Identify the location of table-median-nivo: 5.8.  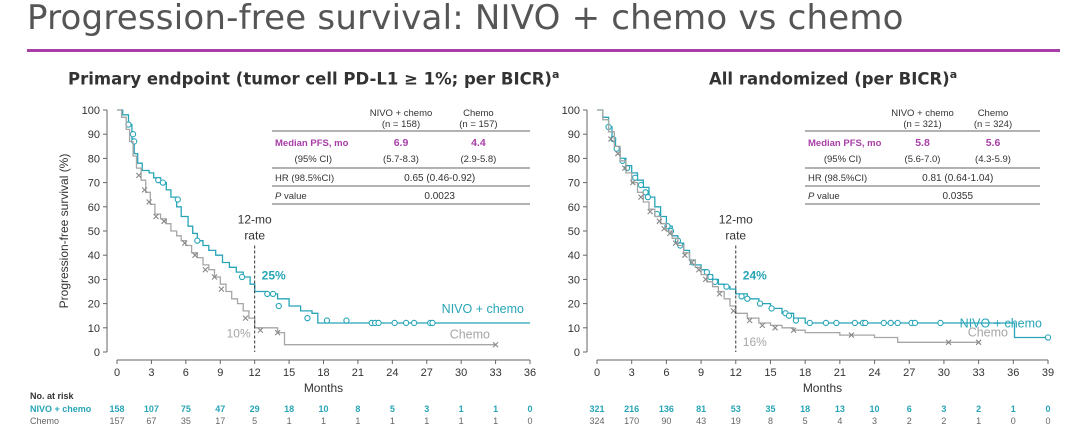
(922, 143).